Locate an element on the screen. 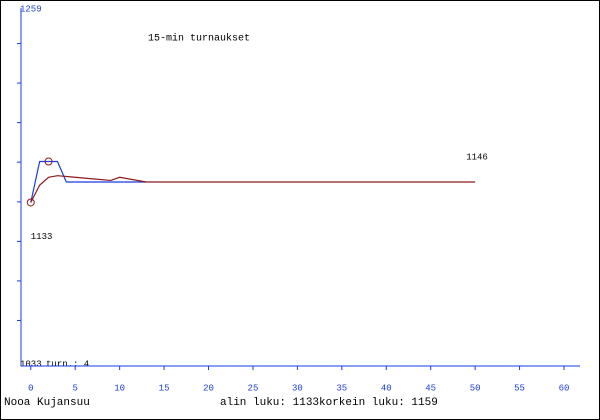 Image resolution: width=600 pixels, height=420 pixels. x-tick-label: 40 is located at coordinates (386, 388).